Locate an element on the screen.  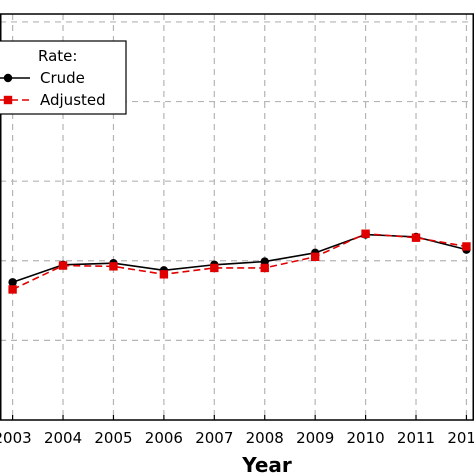
series-layer is located at coordinates (239, 261).